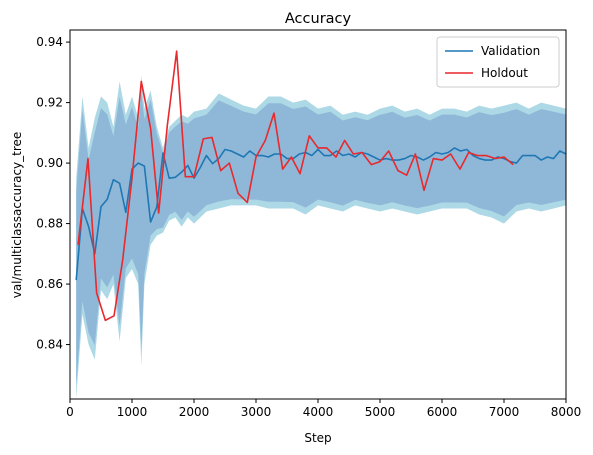 Image resolution: width=593 pixels, height=455 pixels. Describe the element at coordinates (380, 412) in the screenshot. I see `x-tick-label: 5000` at that location.